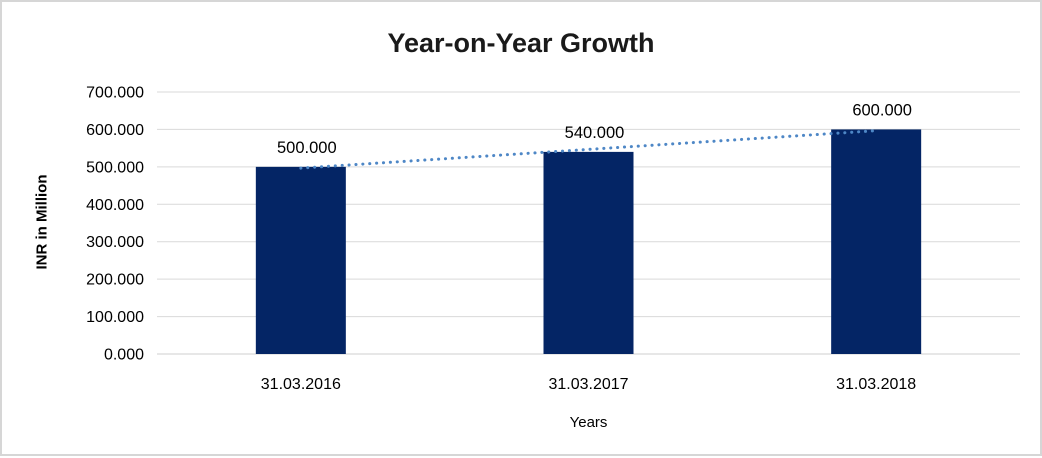 Image resolution: width=1042 pixels, height=458 pixels. I want to click on y-tick-label: 200.000, so click(115, 280).